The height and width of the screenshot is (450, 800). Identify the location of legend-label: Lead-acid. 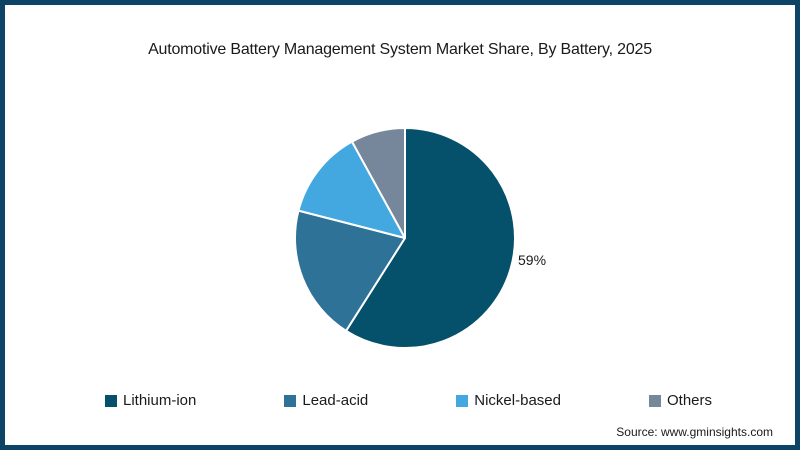
(335, 400).